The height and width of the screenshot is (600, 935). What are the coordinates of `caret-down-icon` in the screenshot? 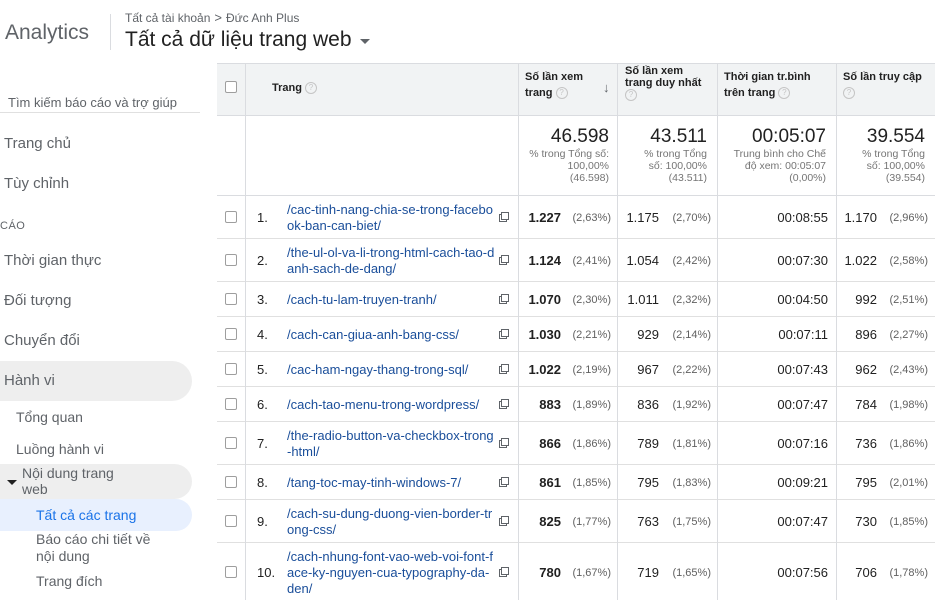 It's located at (364, 41).